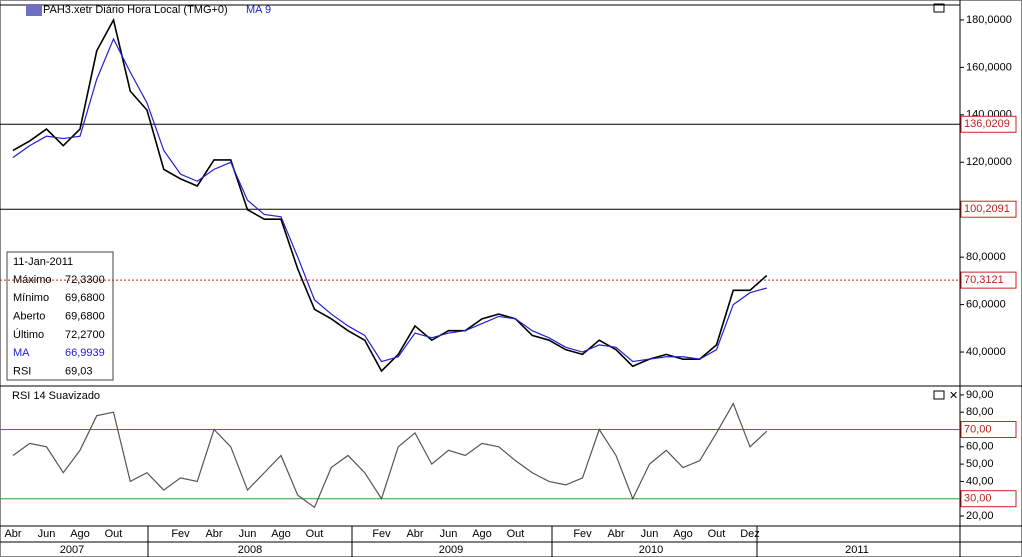 The width and height of the screenshot is (1022, 557). What do you see at coordinates (451, 550) in the screenshot?
I see `year-label: 2009` at bounding box center [451, 550].